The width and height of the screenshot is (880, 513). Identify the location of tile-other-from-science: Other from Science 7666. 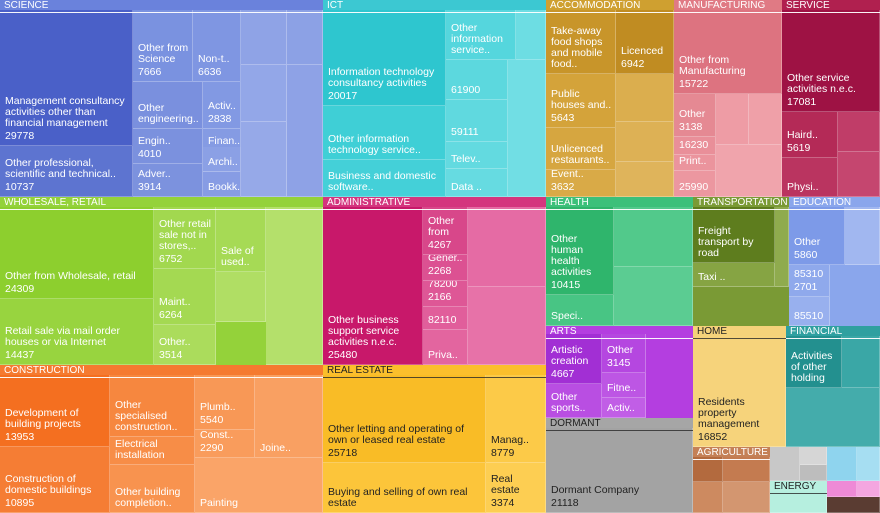
(163, 46).